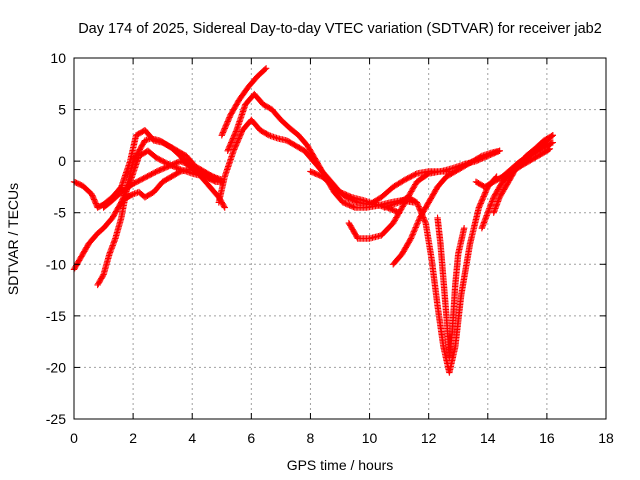 The image size is (640, 480). Describe the element at coordinates (370, 438) in the screenshot. I see `x-tick-label: 10` at that location.